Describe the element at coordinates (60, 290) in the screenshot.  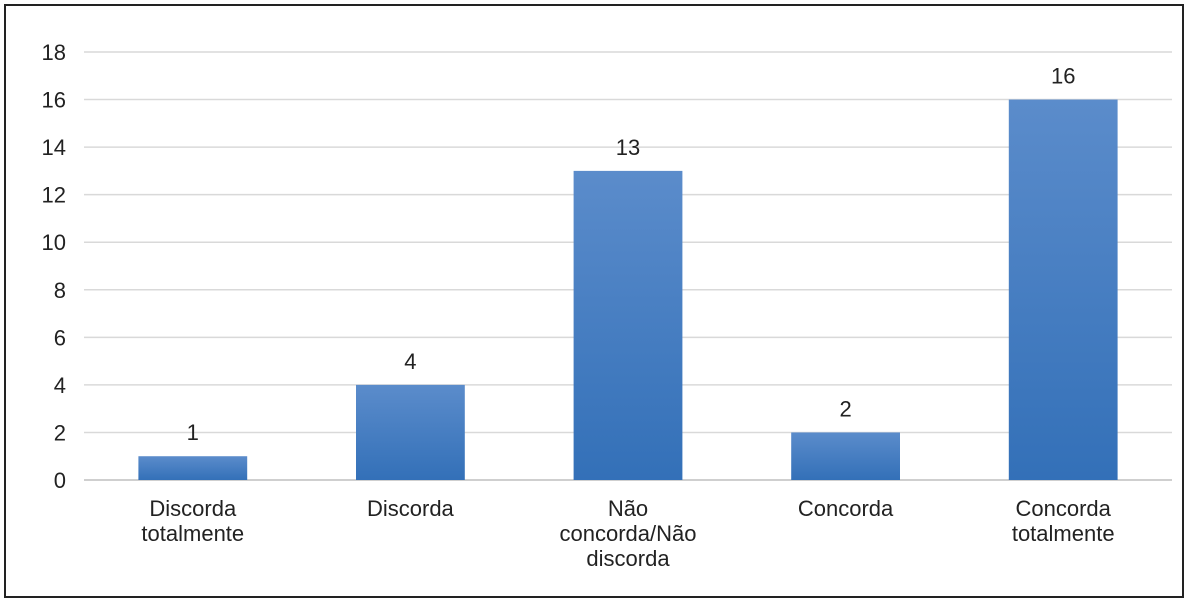
I see `y-tick-label: 8` at that location.